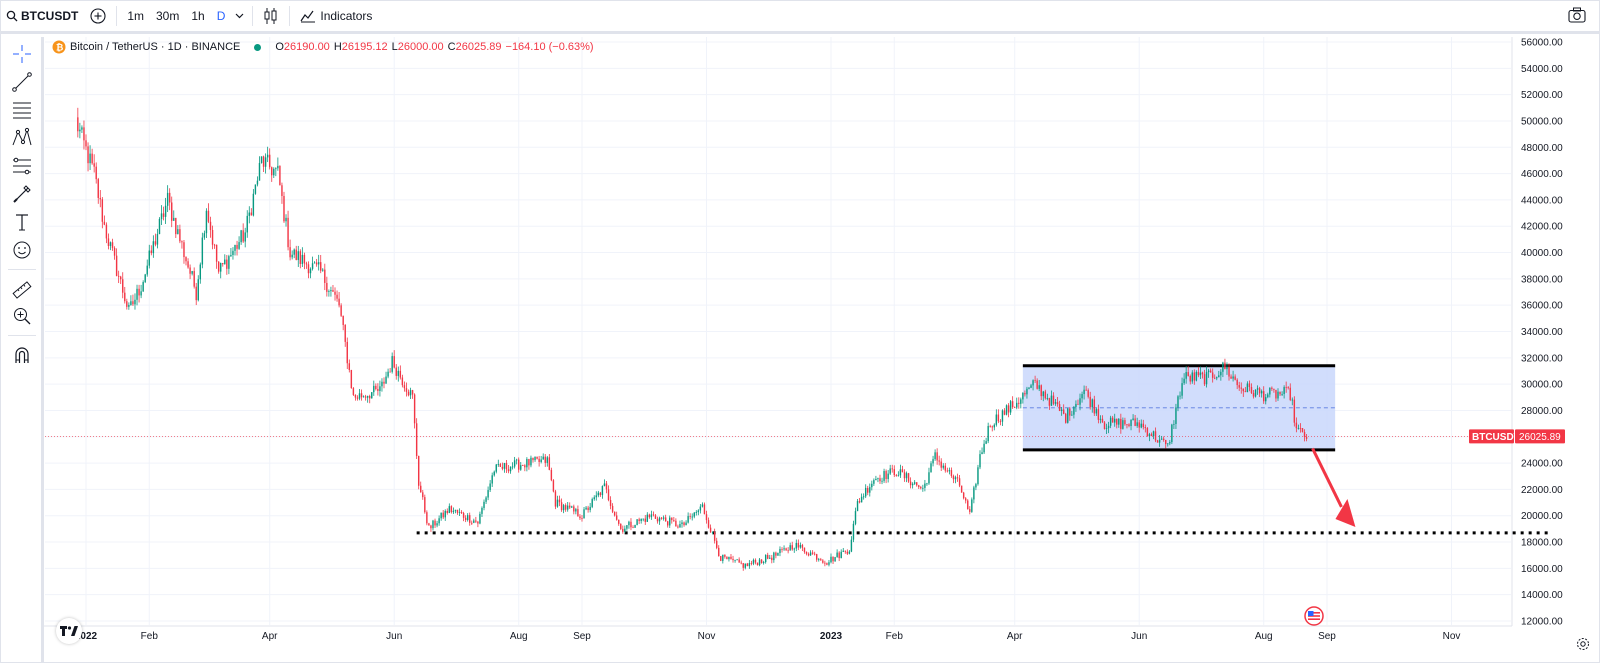  I want to click on crosshair-tool, so click(22, 54).